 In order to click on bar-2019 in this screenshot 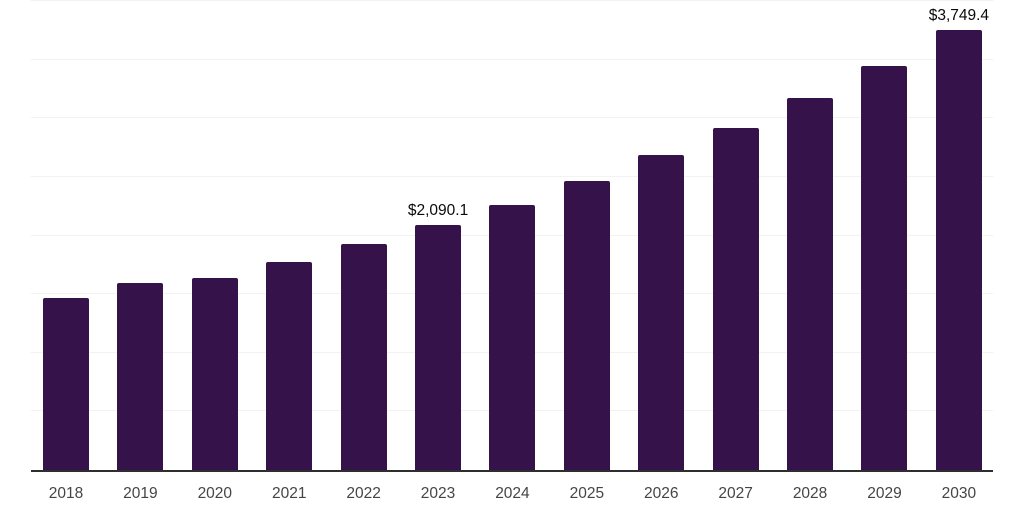, I will do `click(140, 376)`.